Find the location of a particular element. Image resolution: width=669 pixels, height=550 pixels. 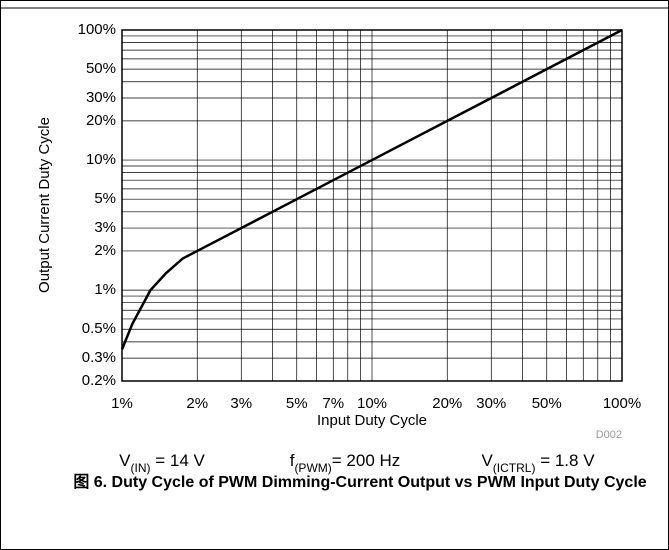

y-tick-label: 50% is located at coordinates (101, 68).